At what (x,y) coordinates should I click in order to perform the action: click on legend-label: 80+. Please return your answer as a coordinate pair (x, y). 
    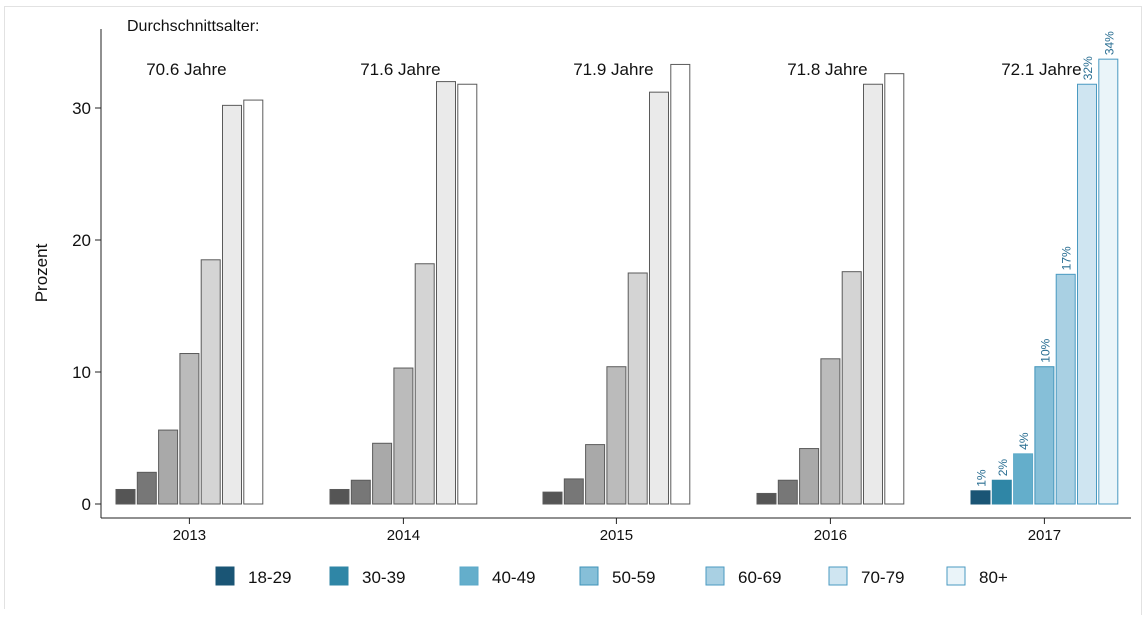
    Looking at the image, I should click on (993, 577).